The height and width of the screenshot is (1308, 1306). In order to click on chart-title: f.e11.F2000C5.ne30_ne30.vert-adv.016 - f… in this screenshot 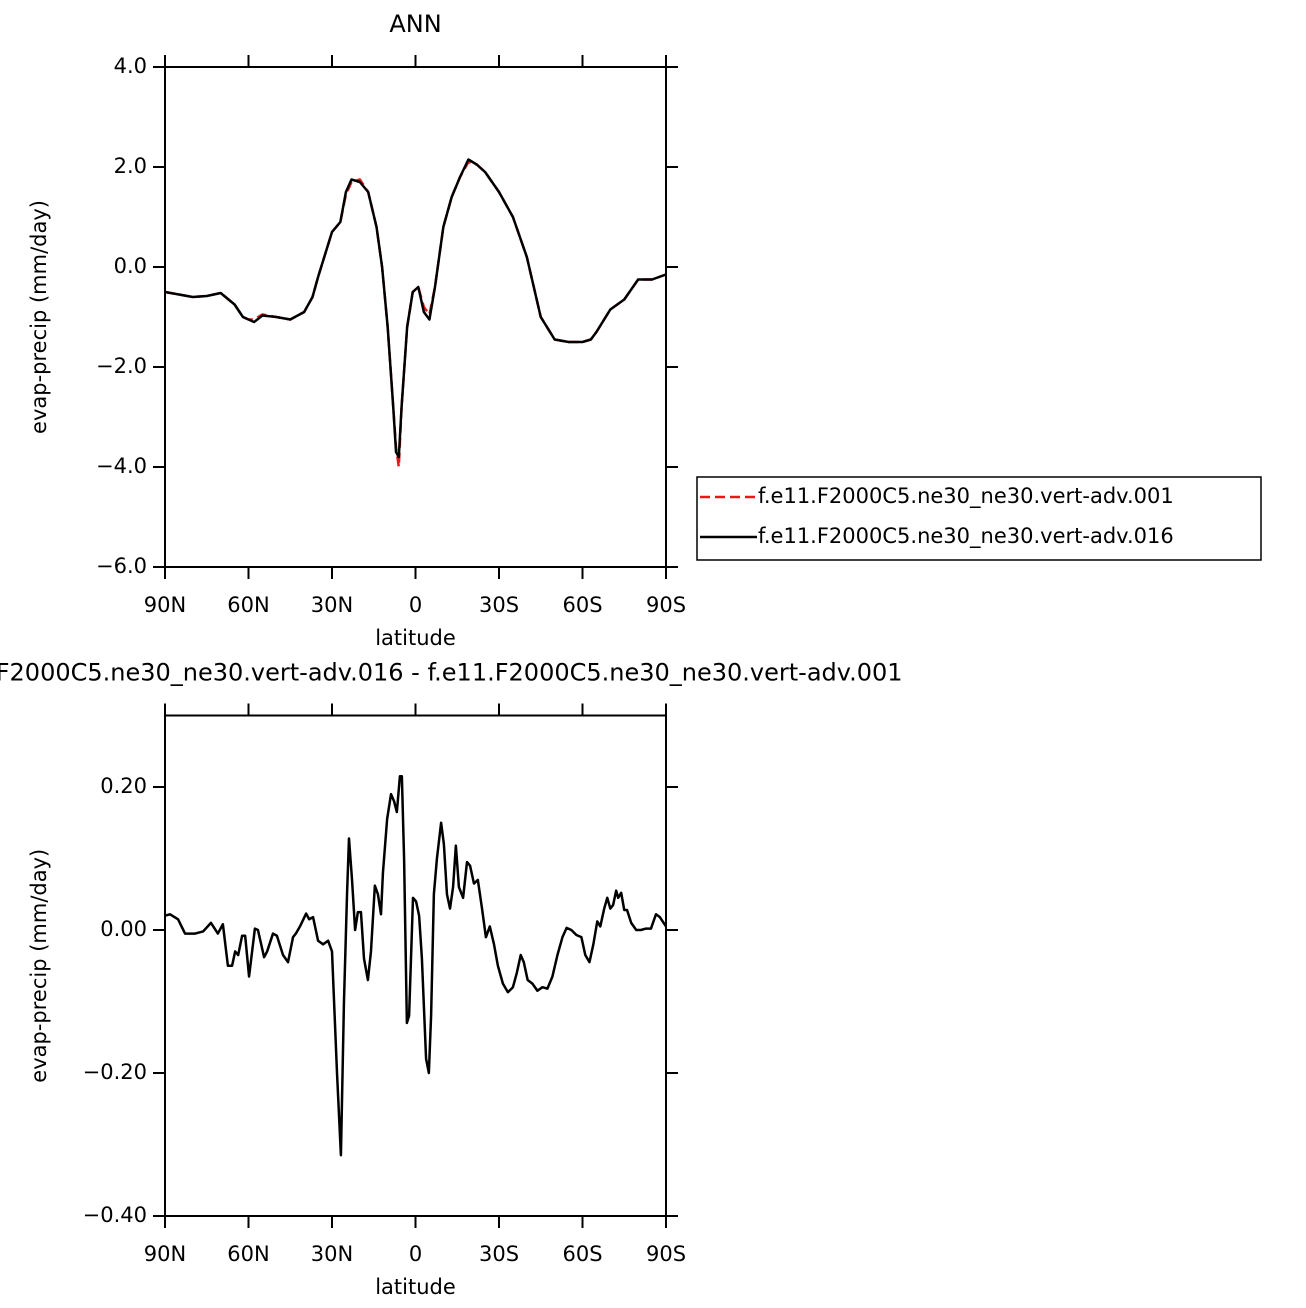, I will do `click(451, 673)`.